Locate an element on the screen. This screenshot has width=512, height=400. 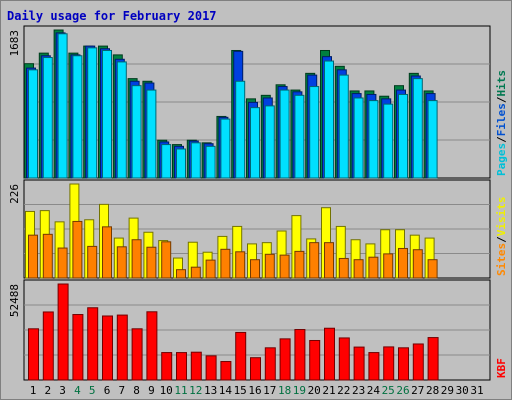
panel-max-label: 1683 is located at coordinates (14, 43).